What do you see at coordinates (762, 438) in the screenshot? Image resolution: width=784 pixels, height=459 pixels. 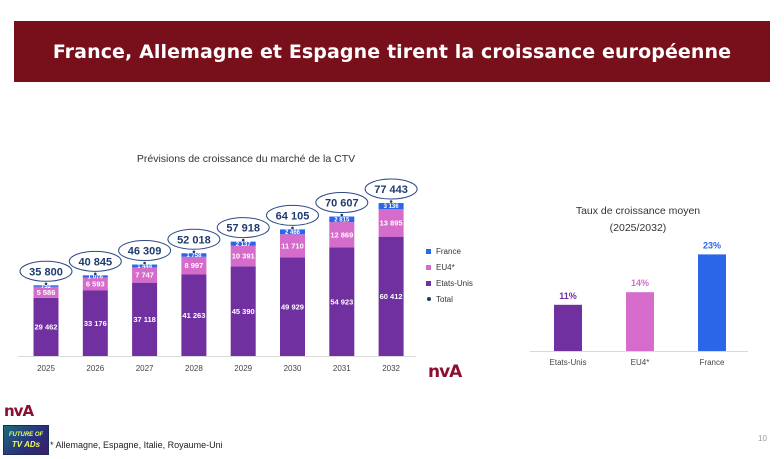 I see `page-number: 10` at bounding box center [762, 438].